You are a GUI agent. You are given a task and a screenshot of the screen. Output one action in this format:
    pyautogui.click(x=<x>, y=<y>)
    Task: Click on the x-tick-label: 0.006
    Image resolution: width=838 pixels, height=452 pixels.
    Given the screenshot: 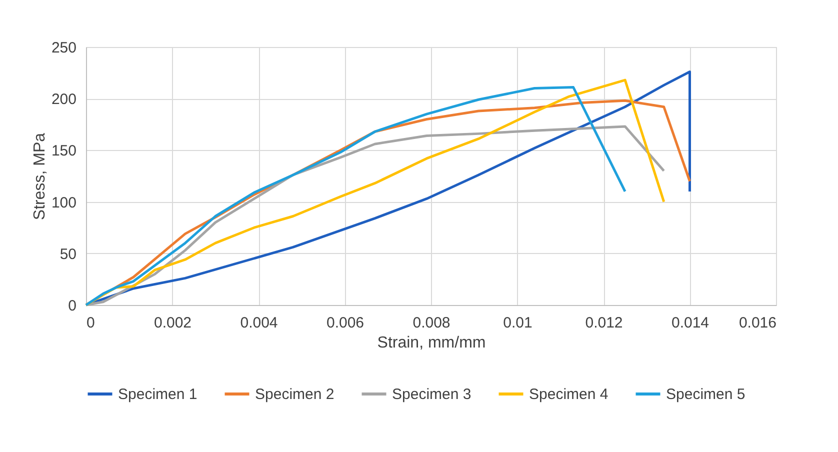 What is the action you would take?
    pyautogui.click(x=345, y=323)
    